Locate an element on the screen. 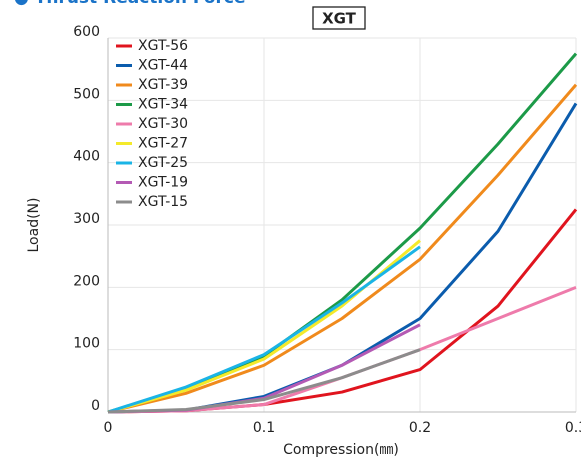  chart-subtitle: XGT is located at coordinates (339, 19).